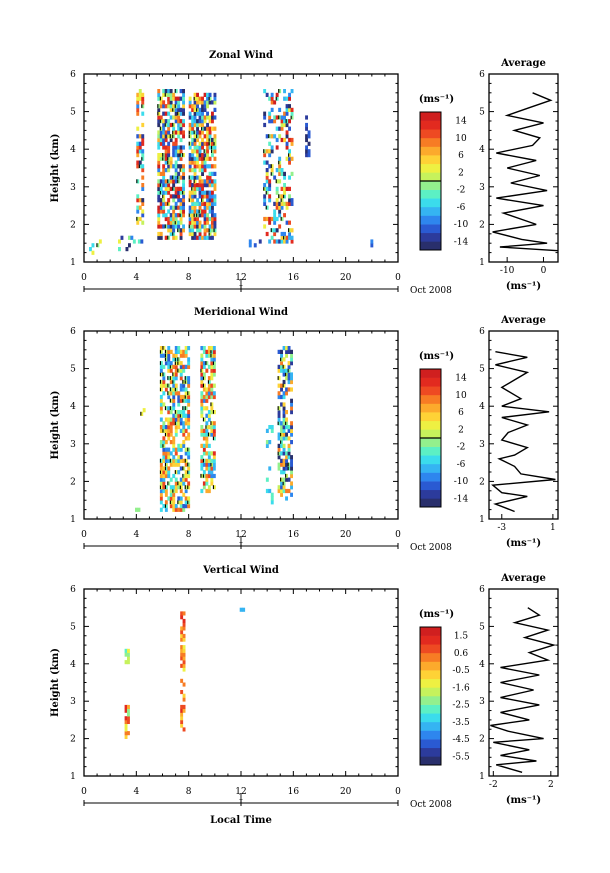 The image size is (610, 873). Describe the element at coordinates (231, 172) in the screenshot. I see `heatmap-cells` at that location.